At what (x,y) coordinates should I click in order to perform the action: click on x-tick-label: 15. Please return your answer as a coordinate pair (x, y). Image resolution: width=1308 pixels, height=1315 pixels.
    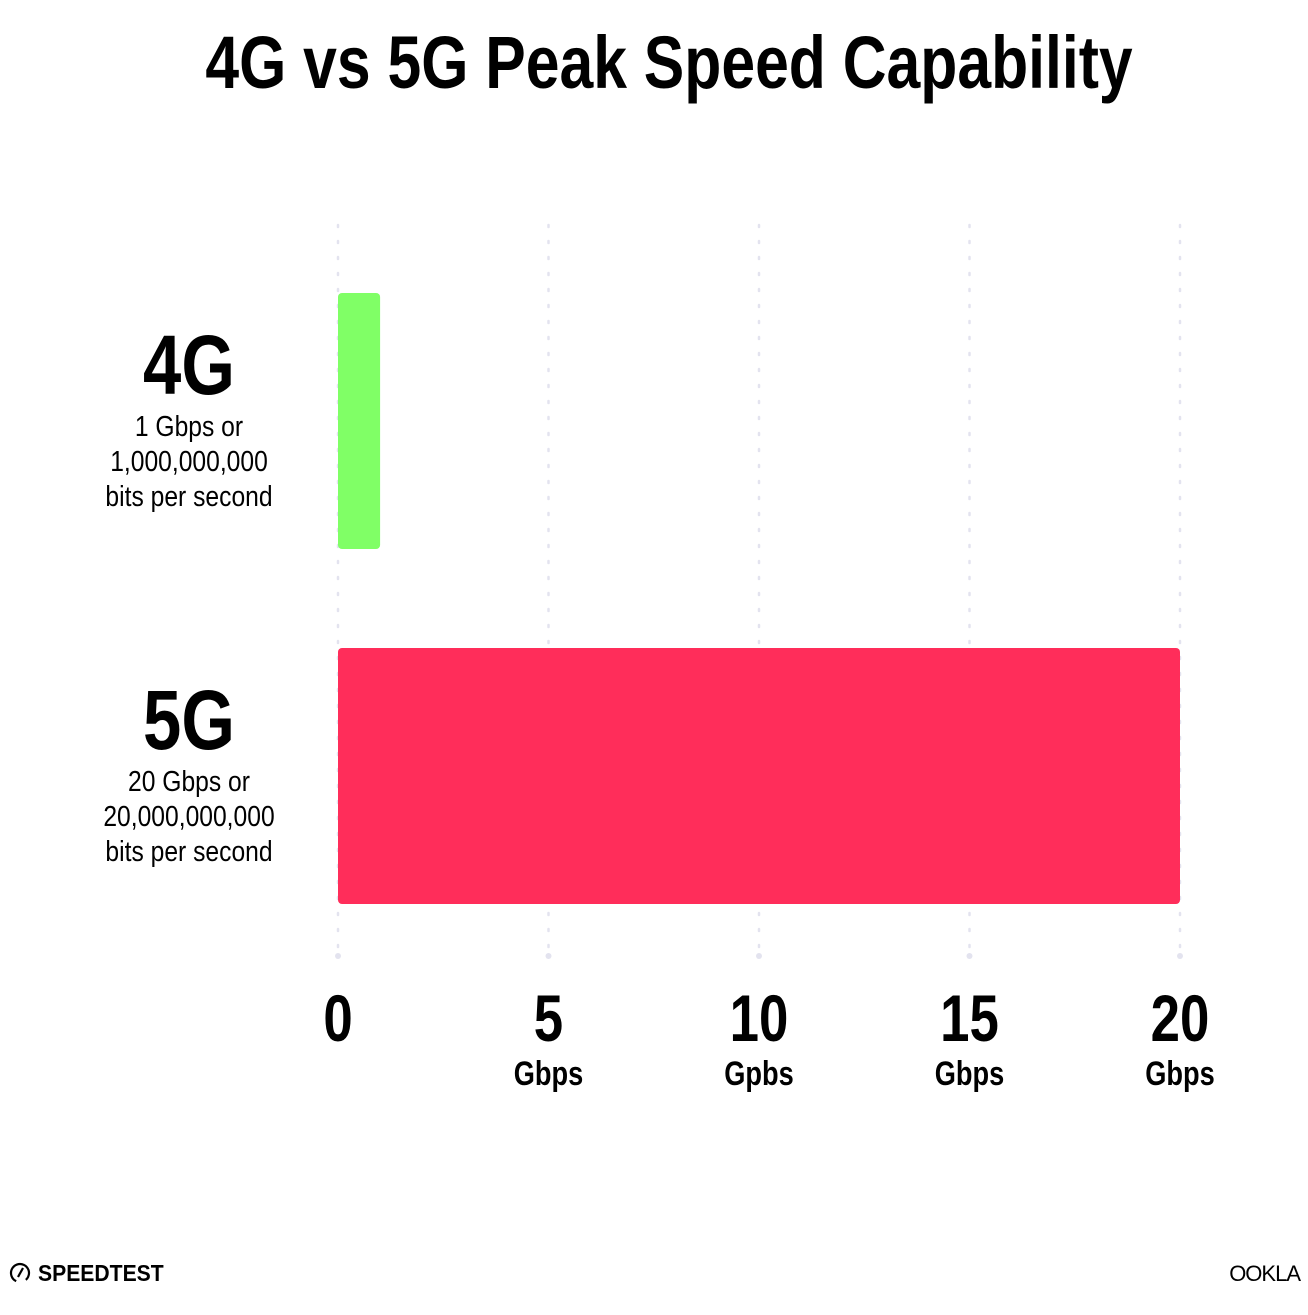
    Looking at the image, I should click on (969, 1018).